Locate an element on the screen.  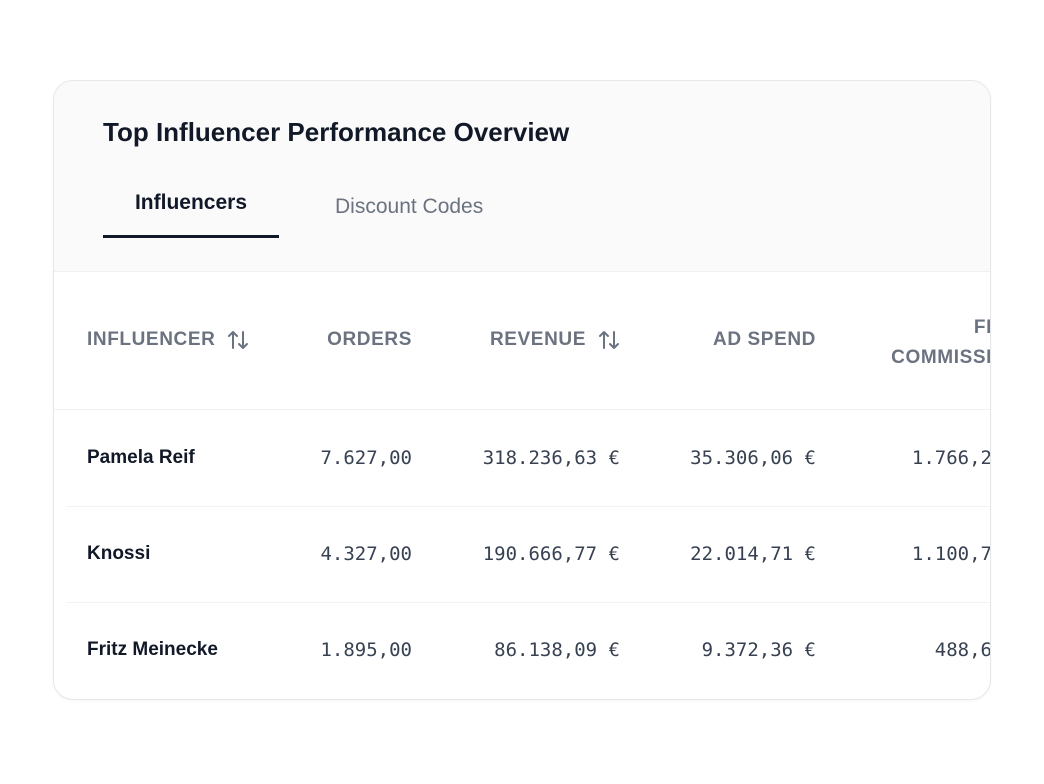
column-header: ORDERS is located at coordinates (369, 340).